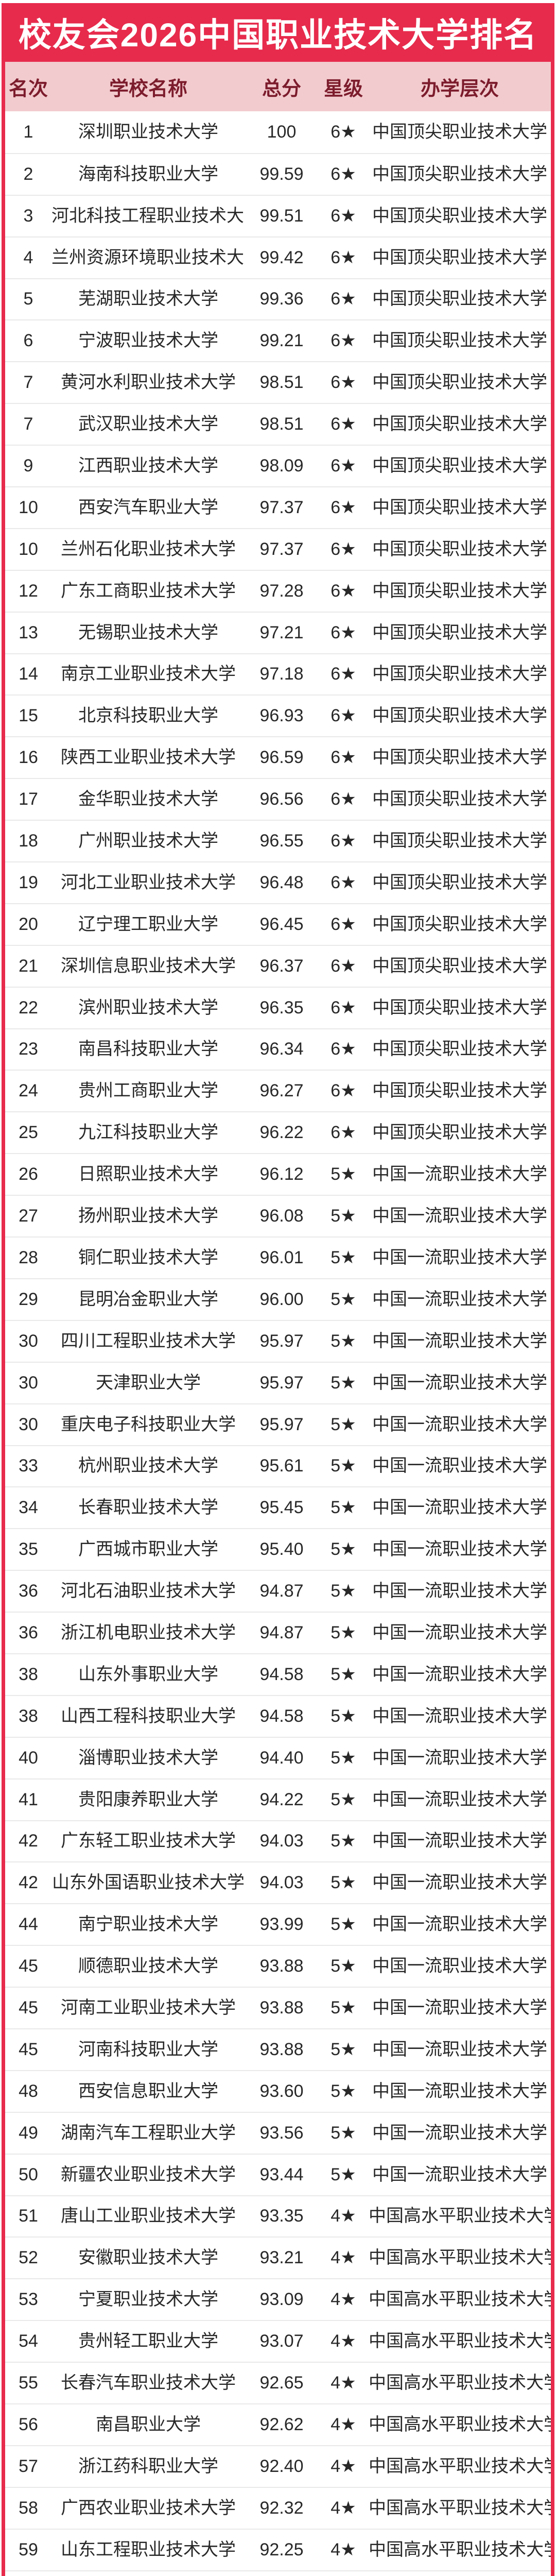  Describe the element at coordinates (28, 257) in the screenshot. I see `rank-cell: 4` at that location.